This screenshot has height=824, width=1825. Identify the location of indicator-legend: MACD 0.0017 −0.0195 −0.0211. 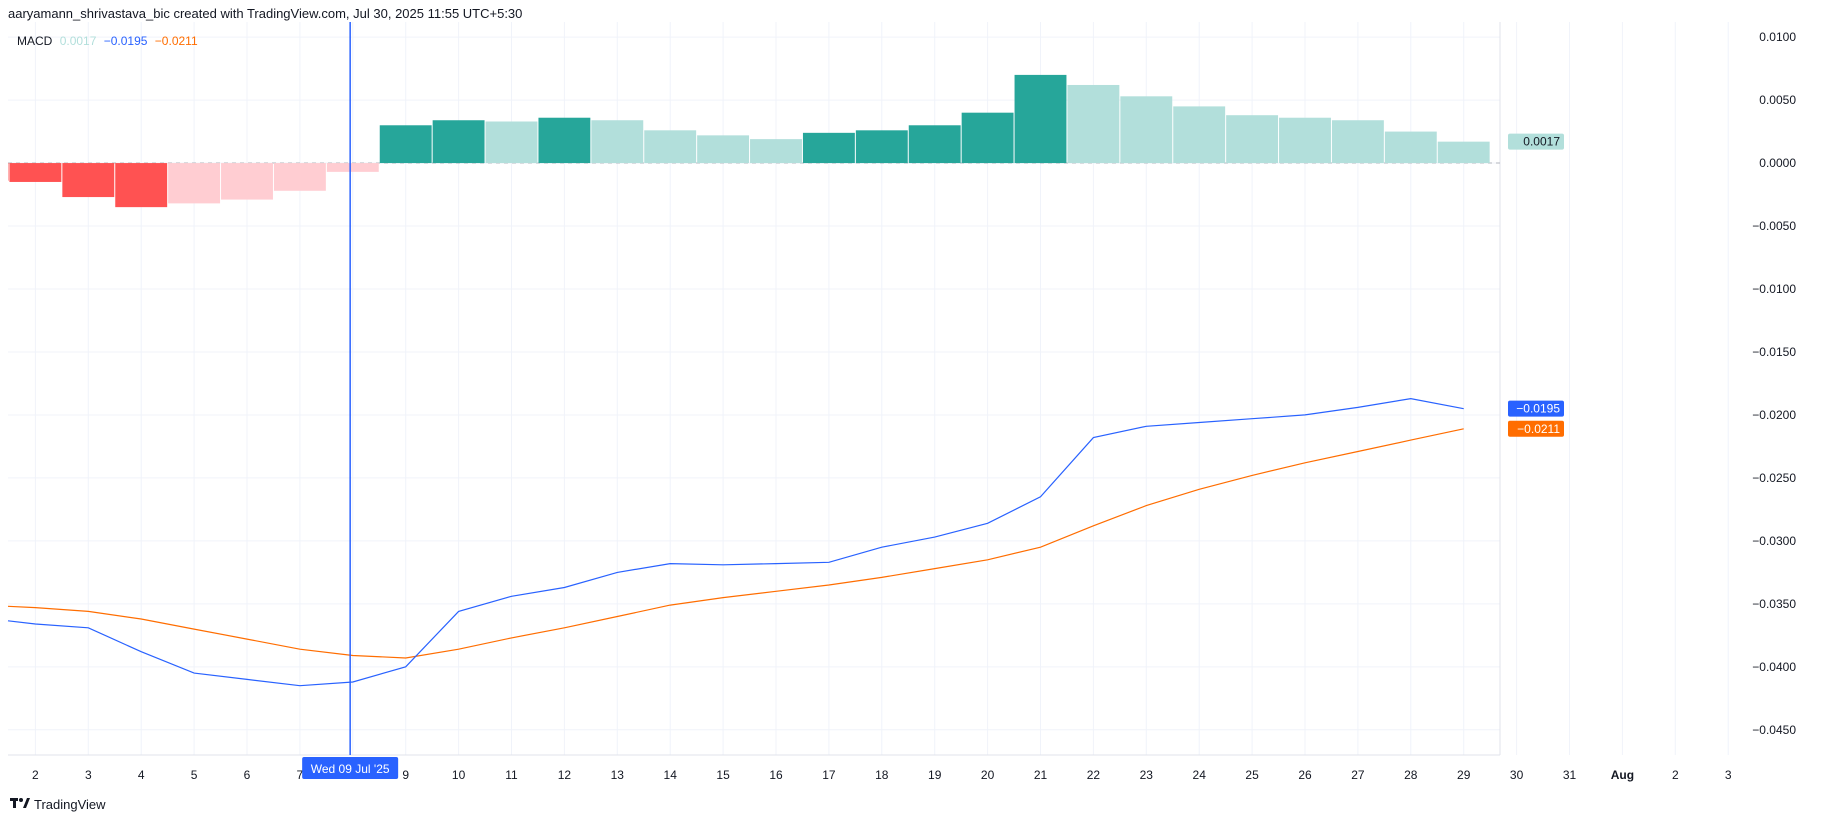
(109, 41).